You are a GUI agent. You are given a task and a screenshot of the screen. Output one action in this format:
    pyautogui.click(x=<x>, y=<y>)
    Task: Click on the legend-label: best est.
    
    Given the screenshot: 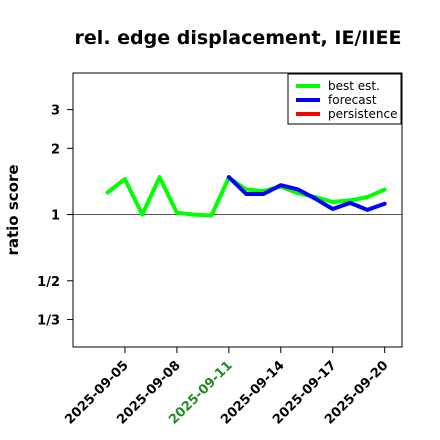 What is the action you would take?
    pyautogui.click(x=354, y=86)
    